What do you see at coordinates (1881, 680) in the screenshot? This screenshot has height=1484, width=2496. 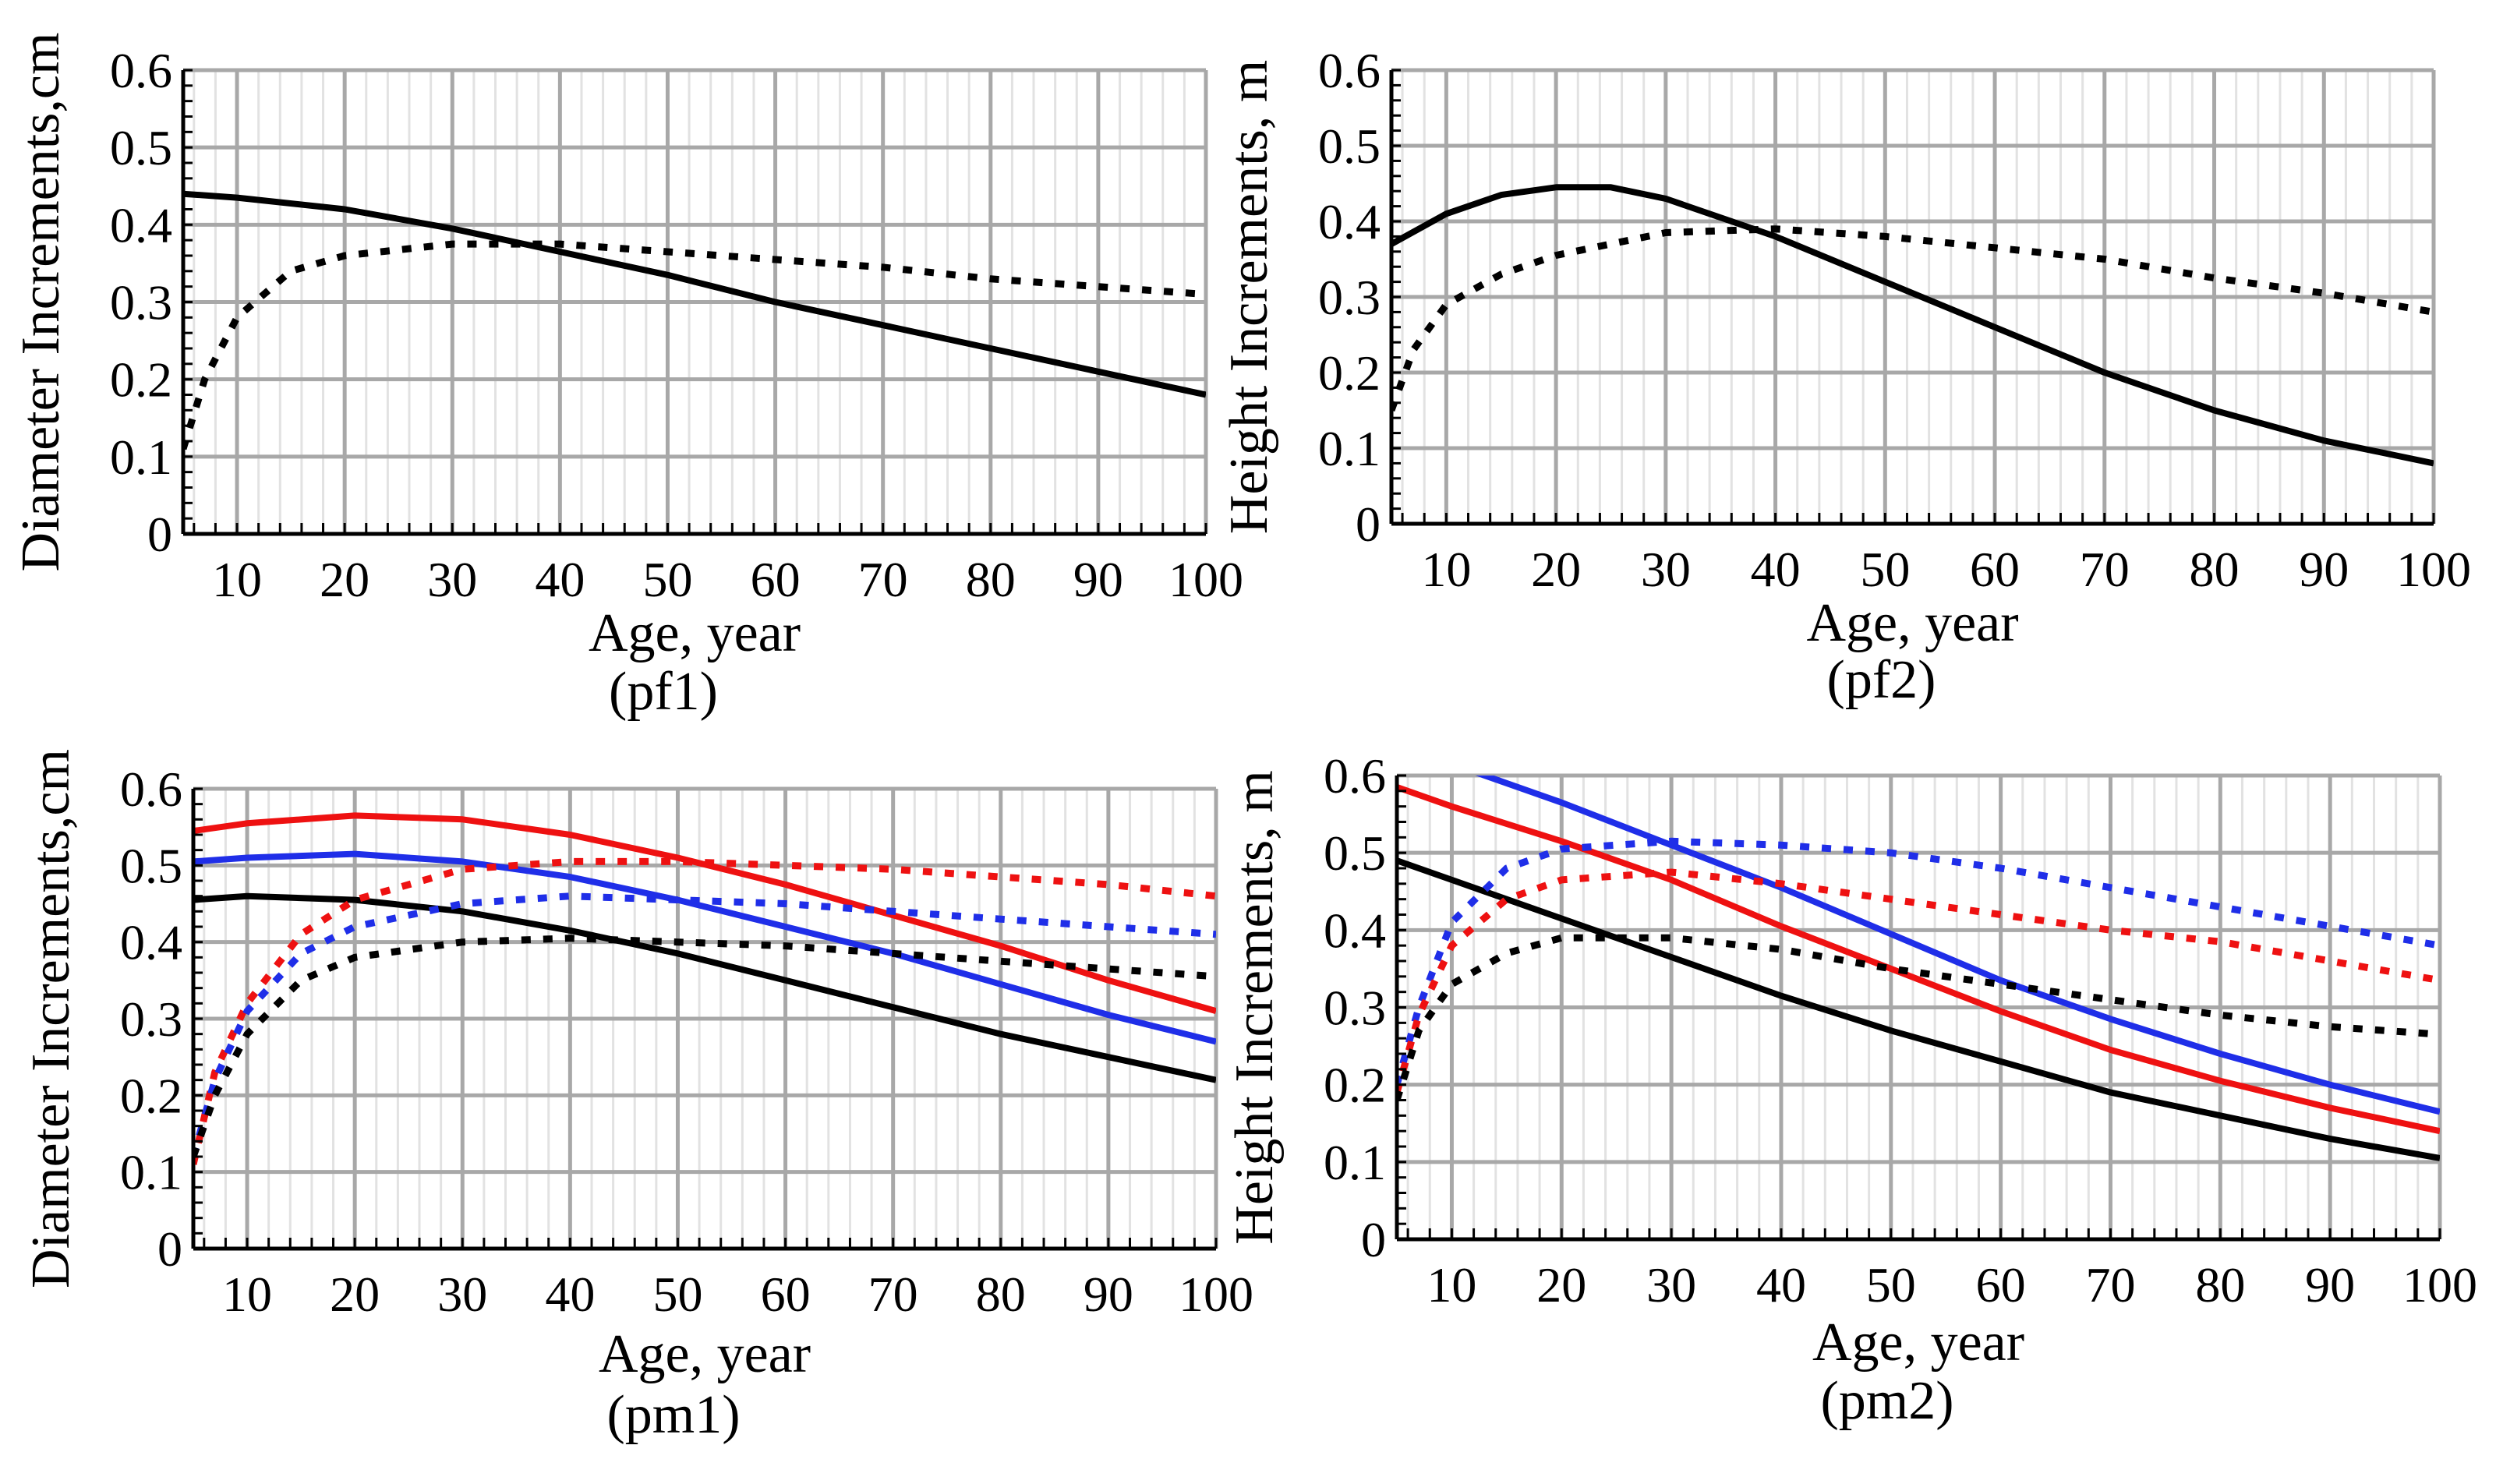 I see `chart-caption: (pf2)` at bounding box center [1881, 680].